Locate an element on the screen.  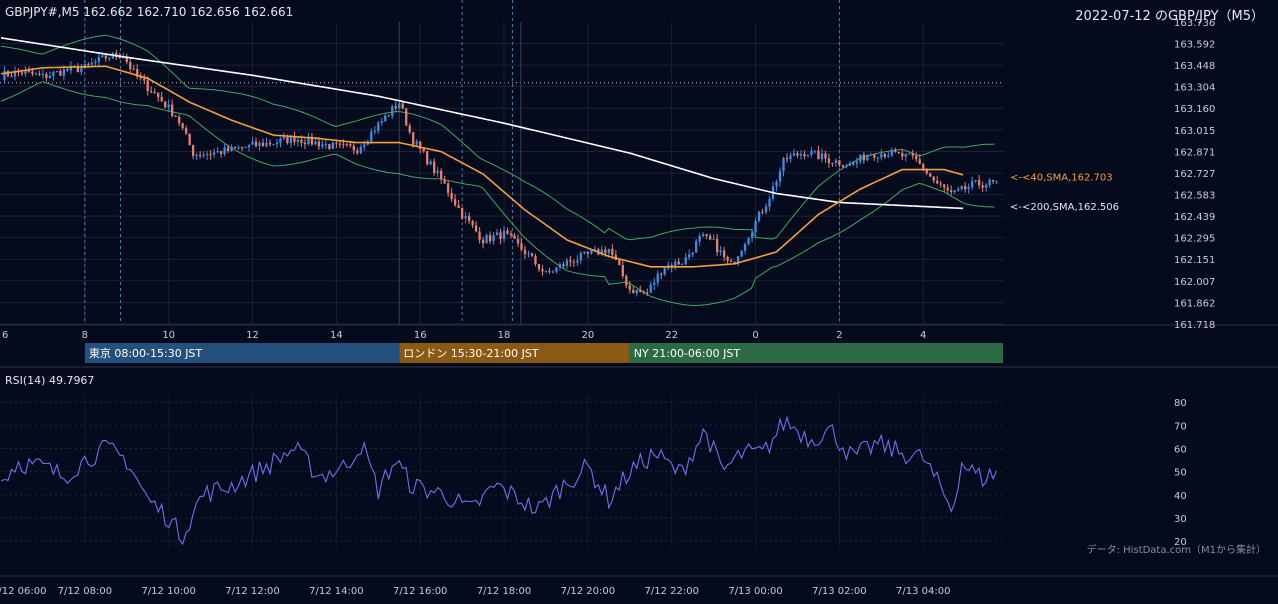
time-tick-label: 7/12 22:00 is located at coordinates (671, 591).